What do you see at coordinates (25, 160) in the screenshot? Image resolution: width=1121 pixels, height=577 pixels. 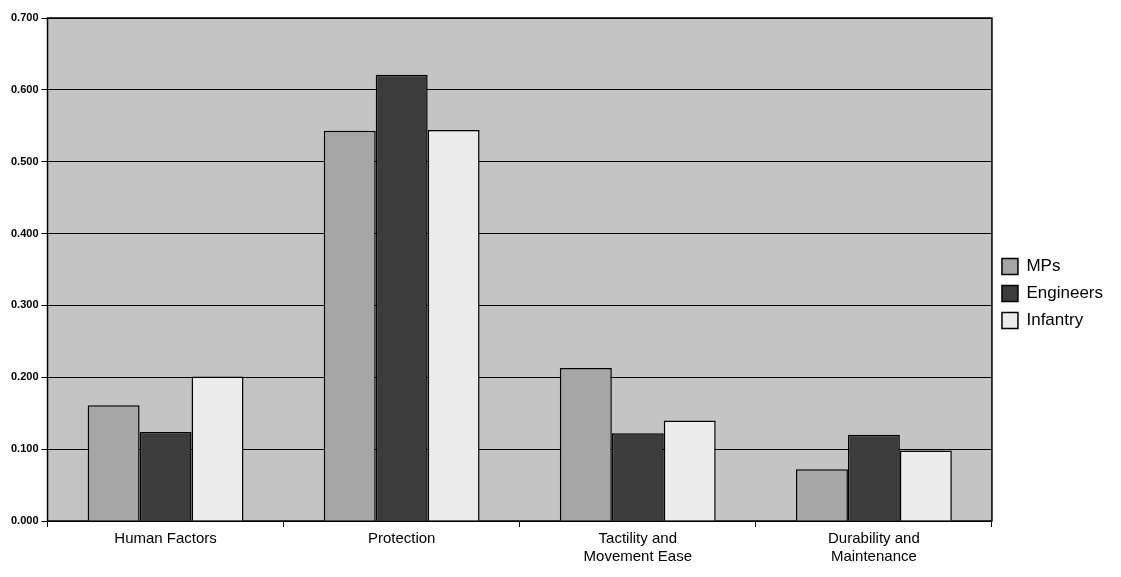 I see `y-tick-label: 0.500` at bounding box center [25, 160].